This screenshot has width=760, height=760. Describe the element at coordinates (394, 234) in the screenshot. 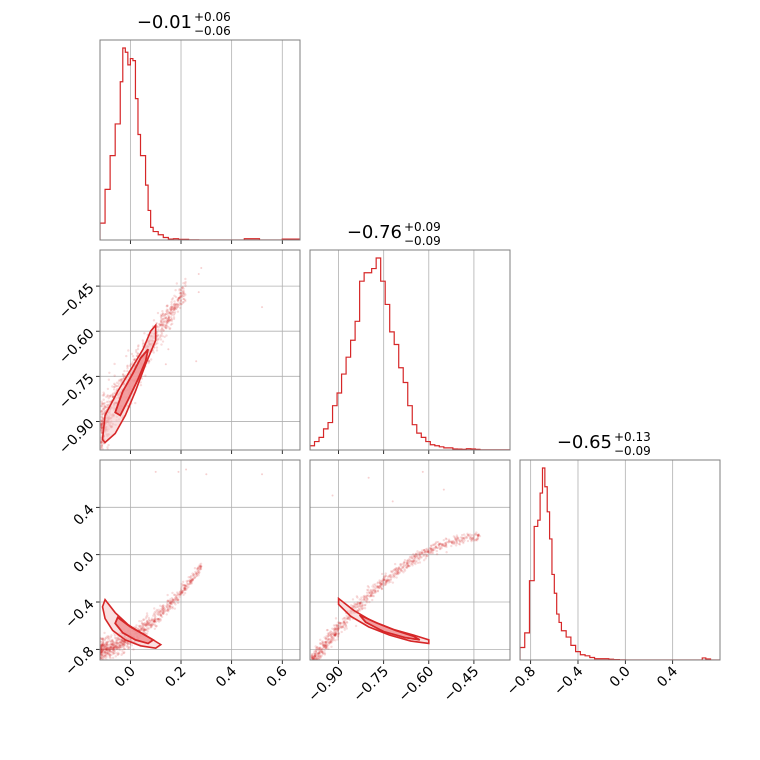

I see `param-title-1: −0.76 +0.09−0.09` at that location.